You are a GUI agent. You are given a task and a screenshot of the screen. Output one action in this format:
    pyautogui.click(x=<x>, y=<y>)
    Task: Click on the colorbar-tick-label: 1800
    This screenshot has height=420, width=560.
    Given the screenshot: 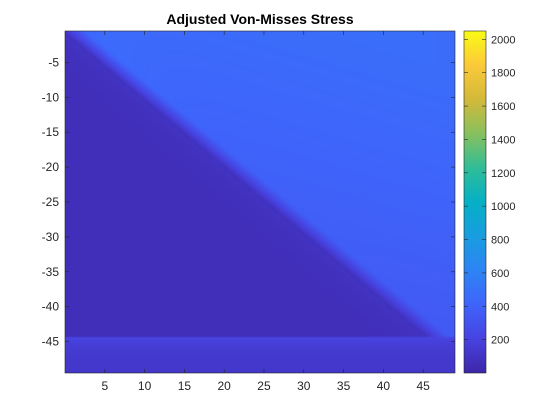 What is the action you would take?
    pyautogui.click(x=503, y=74)
    